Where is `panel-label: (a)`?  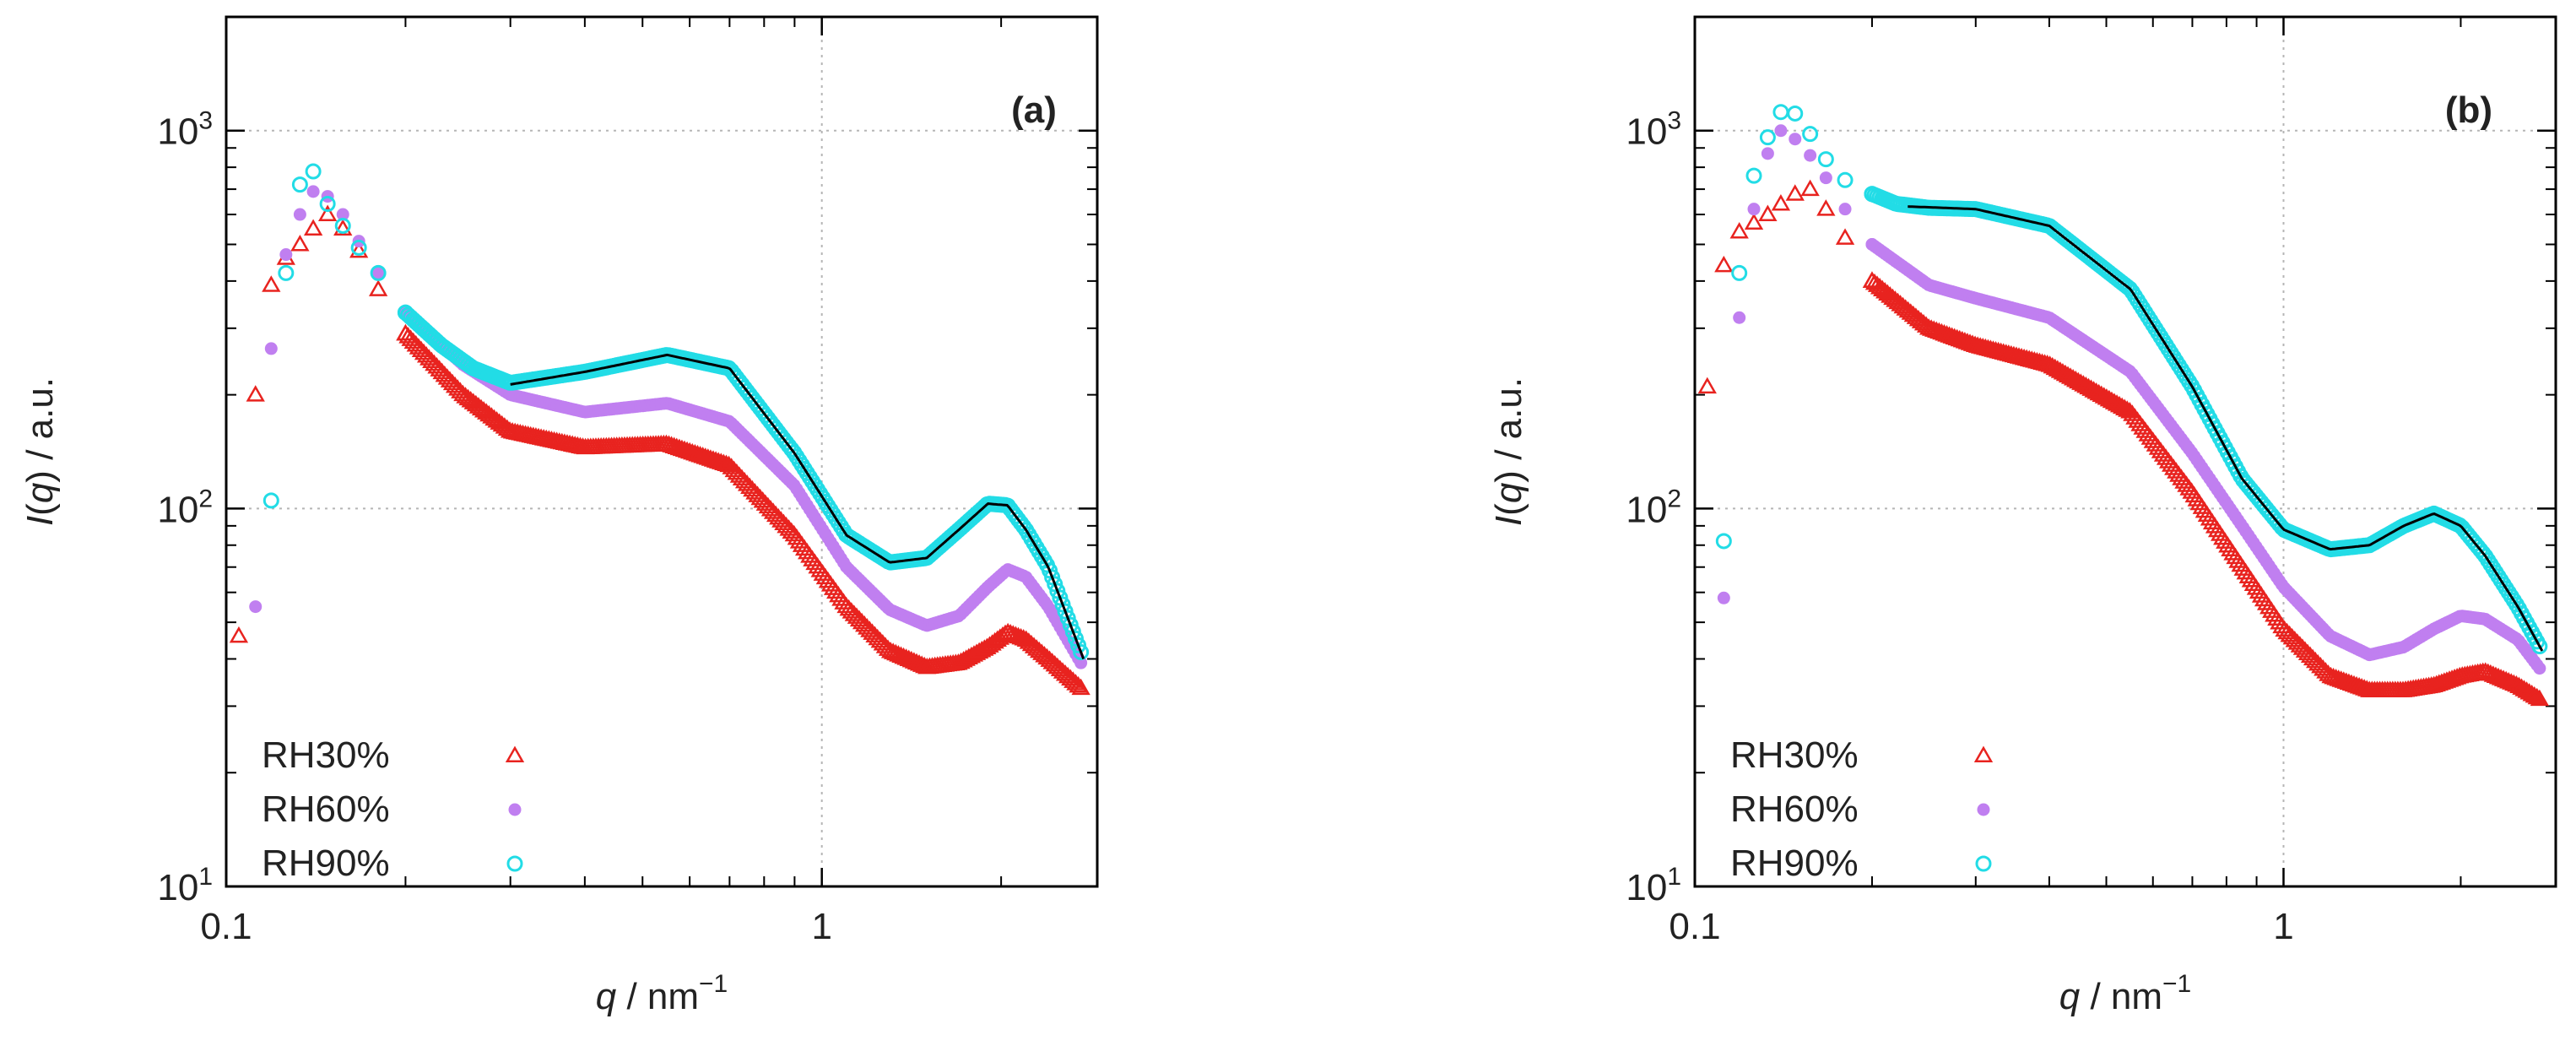
panel-label: (a) is located at coordinates (1034, 110).